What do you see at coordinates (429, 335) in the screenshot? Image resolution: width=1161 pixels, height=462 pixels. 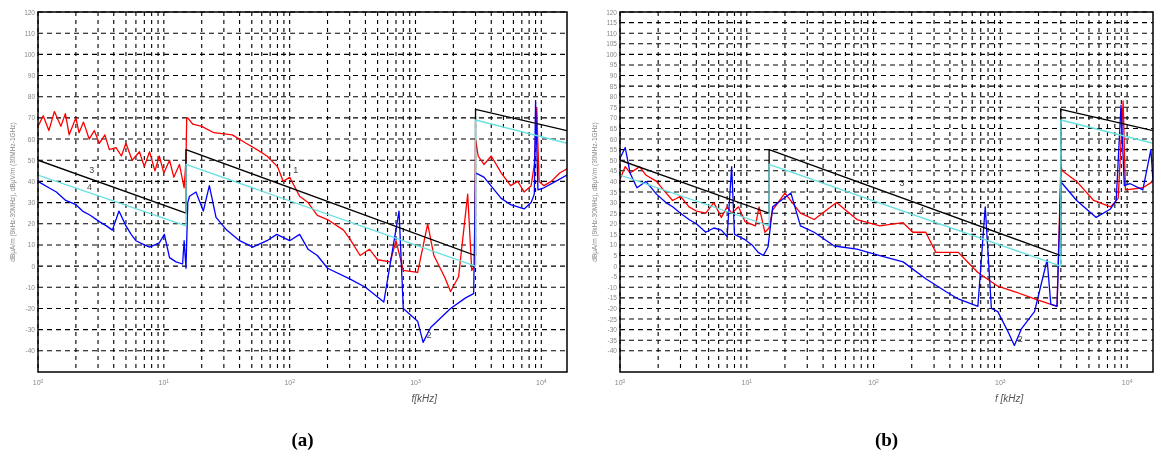 I see `annotation: 2` at bounding box center [429, 335].